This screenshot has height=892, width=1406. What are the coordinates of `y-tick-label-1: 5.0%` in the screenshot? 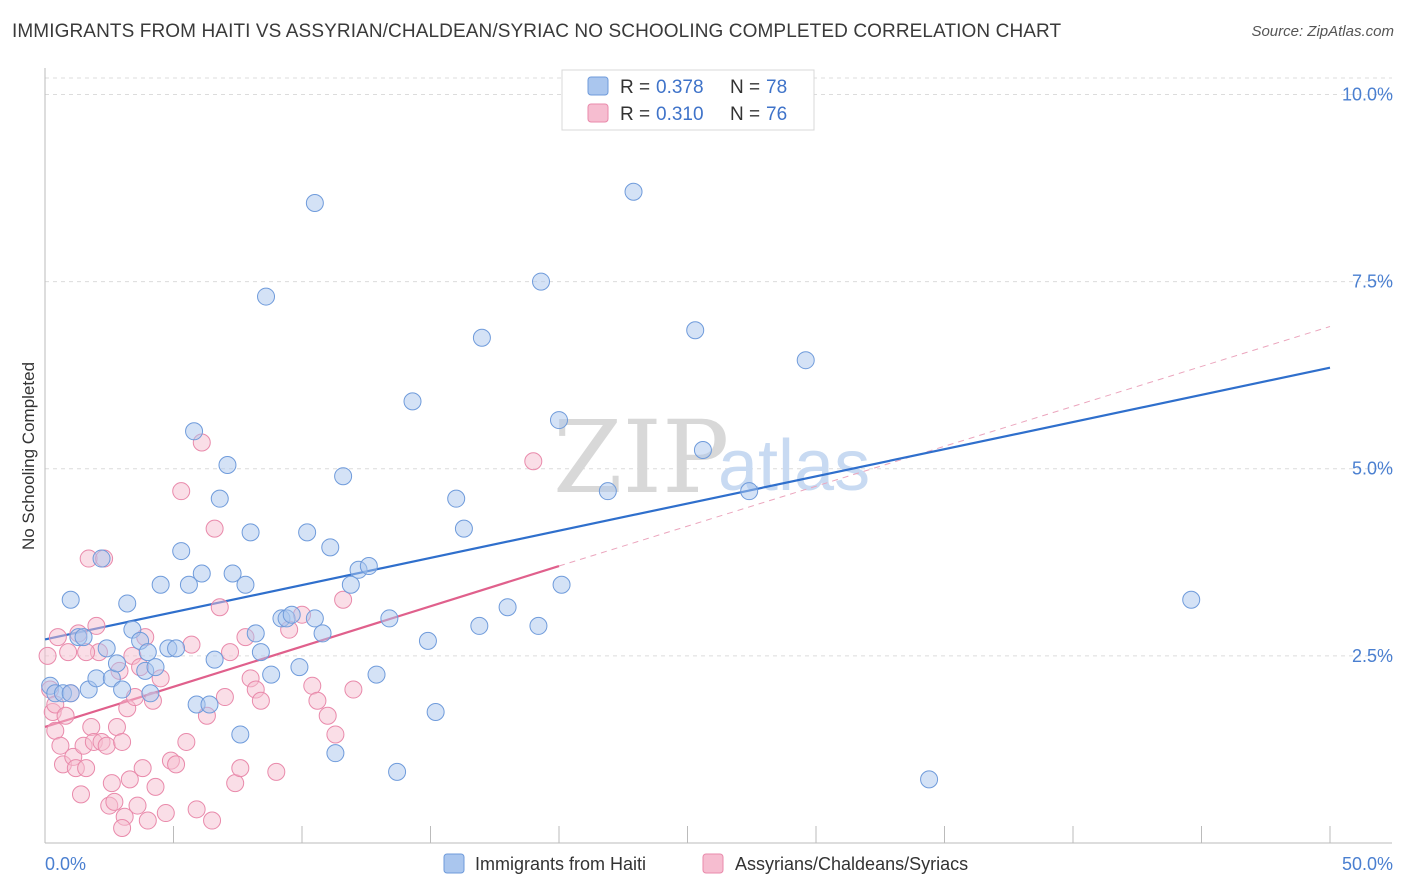 It's located at (1372, 469).